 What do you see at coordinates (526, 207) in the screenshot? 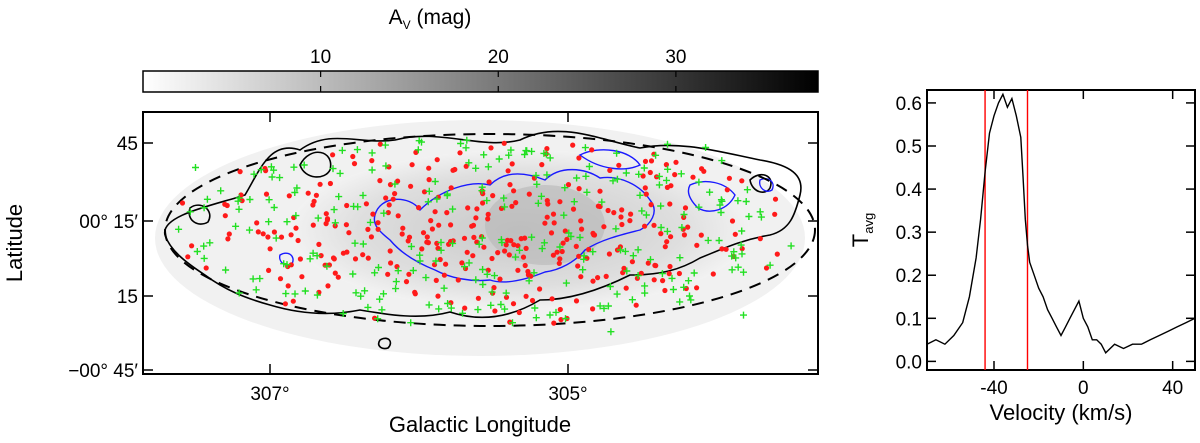
I see `inner-contour-islands` at bounding box center [526, 207].